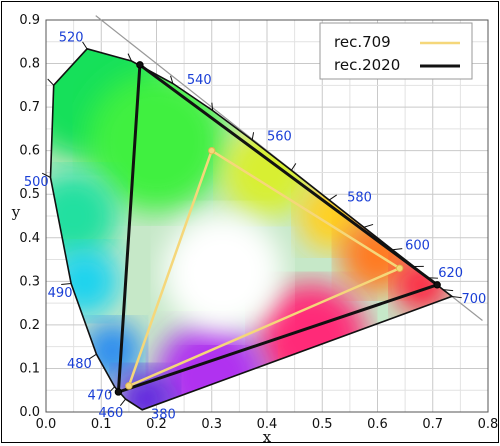 This screenshot has width=500, height=446. What do you see at coordinates (79, 364) in the screenshot?
I see `wavelength-label-480: 480` at bounding box center [79, 364].